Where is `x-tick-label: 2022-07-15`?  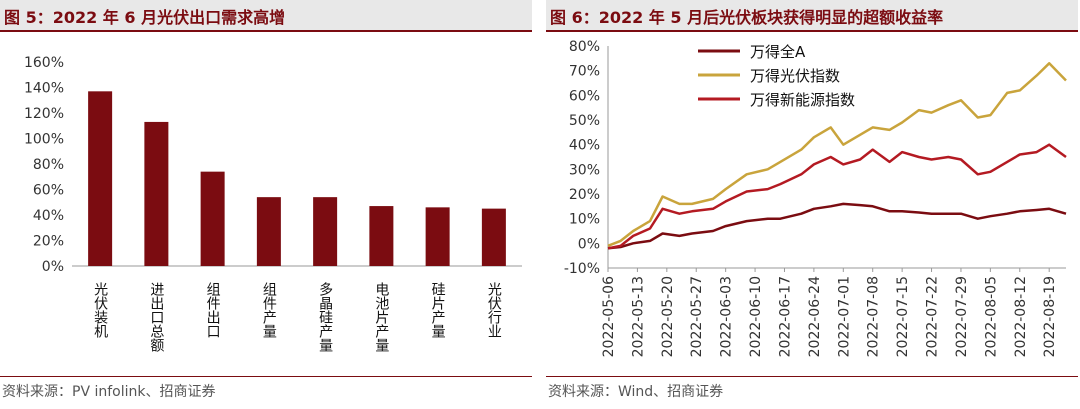 x-tick-label: 2022-07-15 is located at coordinates (903, 316).